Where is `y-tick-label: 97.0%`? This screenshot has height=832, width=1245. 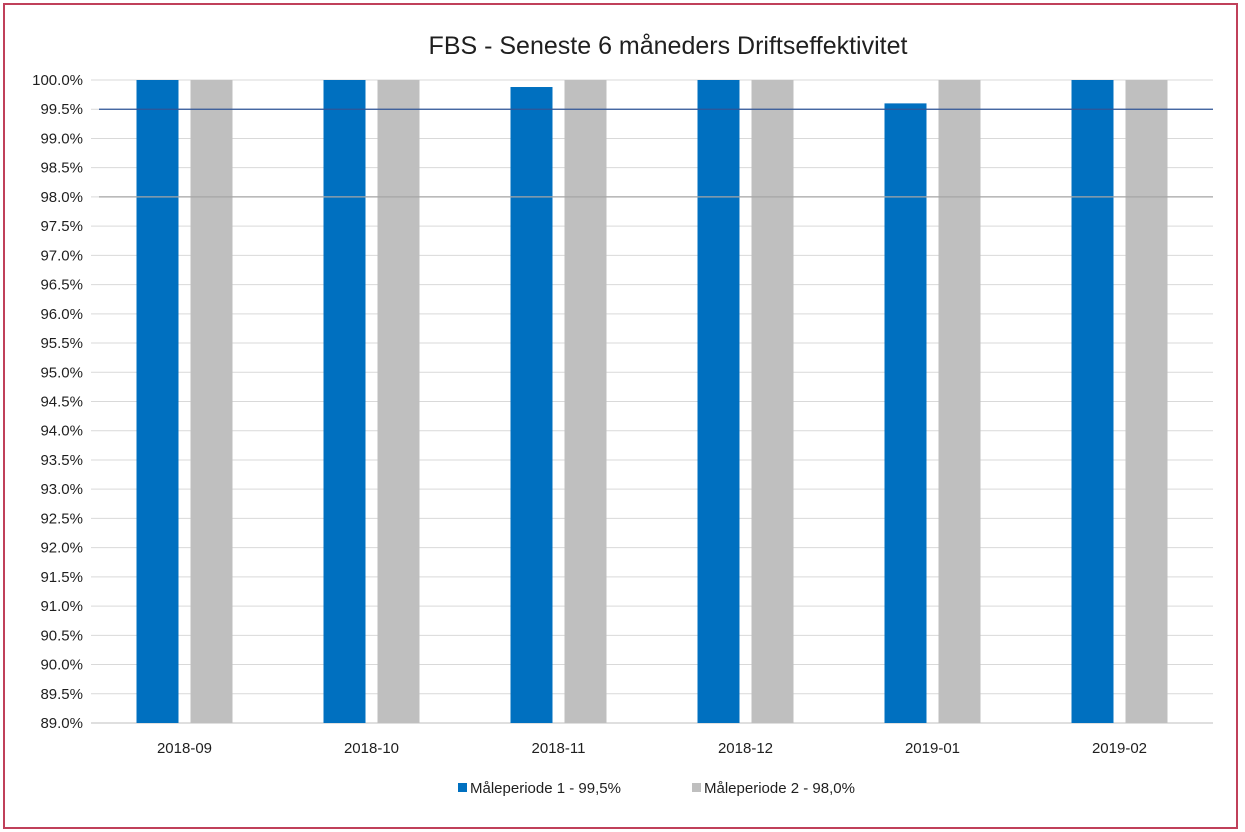
y-tick-label: 97.0% is located at coordinates (61, 255).